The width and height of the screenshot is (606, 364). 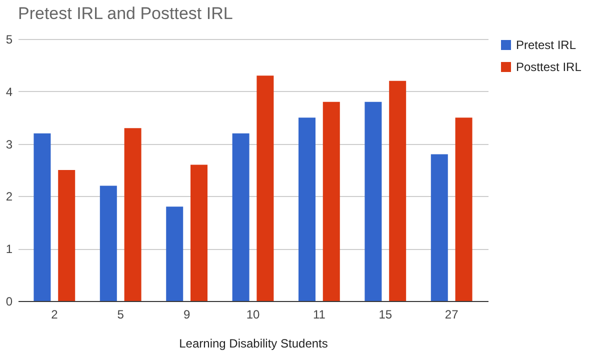 What do you see at coordinates (9, 249) in the screenshot?
I see `y-tick-label: 1` at bounding box center [9, 249].